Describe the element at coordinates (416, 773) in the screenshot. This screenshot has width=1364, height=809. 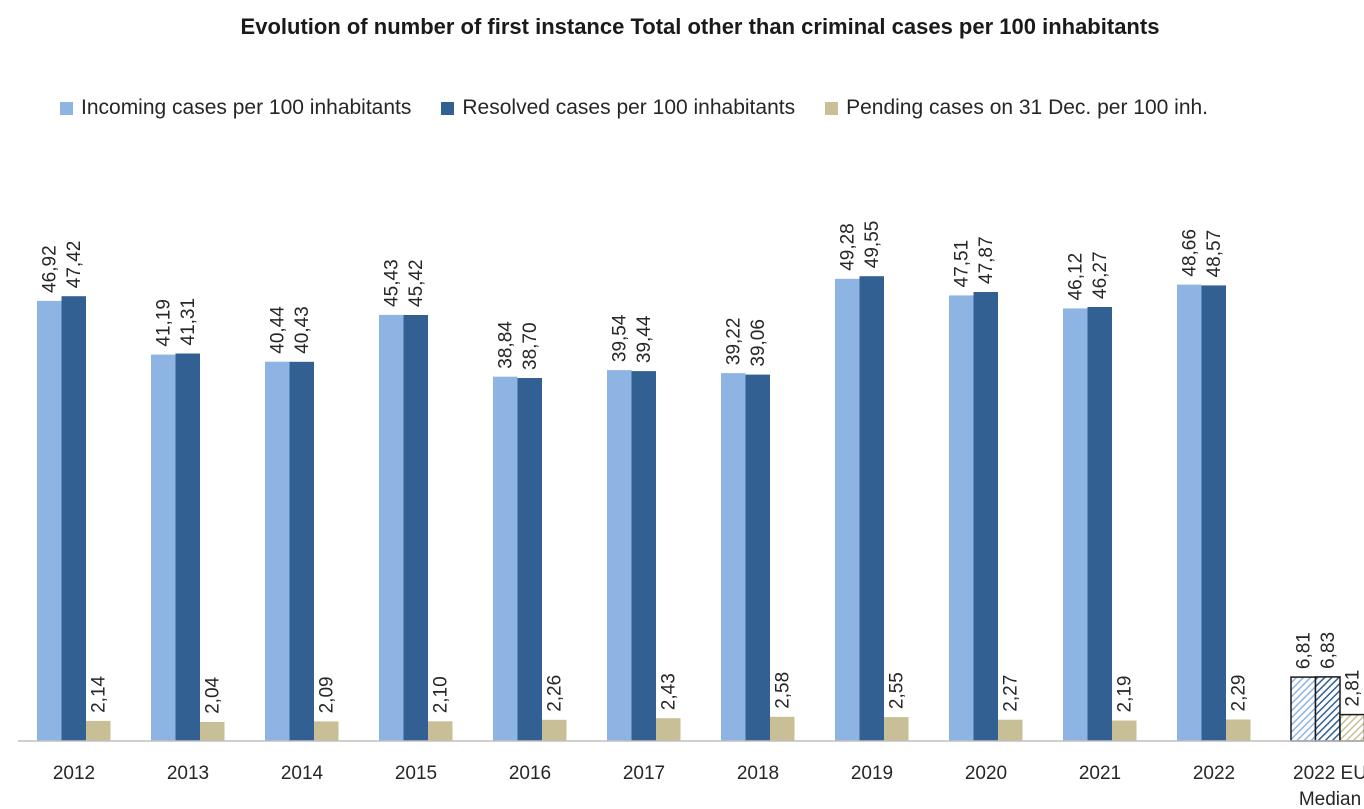
I see `category-label-3: 2015` at that location.